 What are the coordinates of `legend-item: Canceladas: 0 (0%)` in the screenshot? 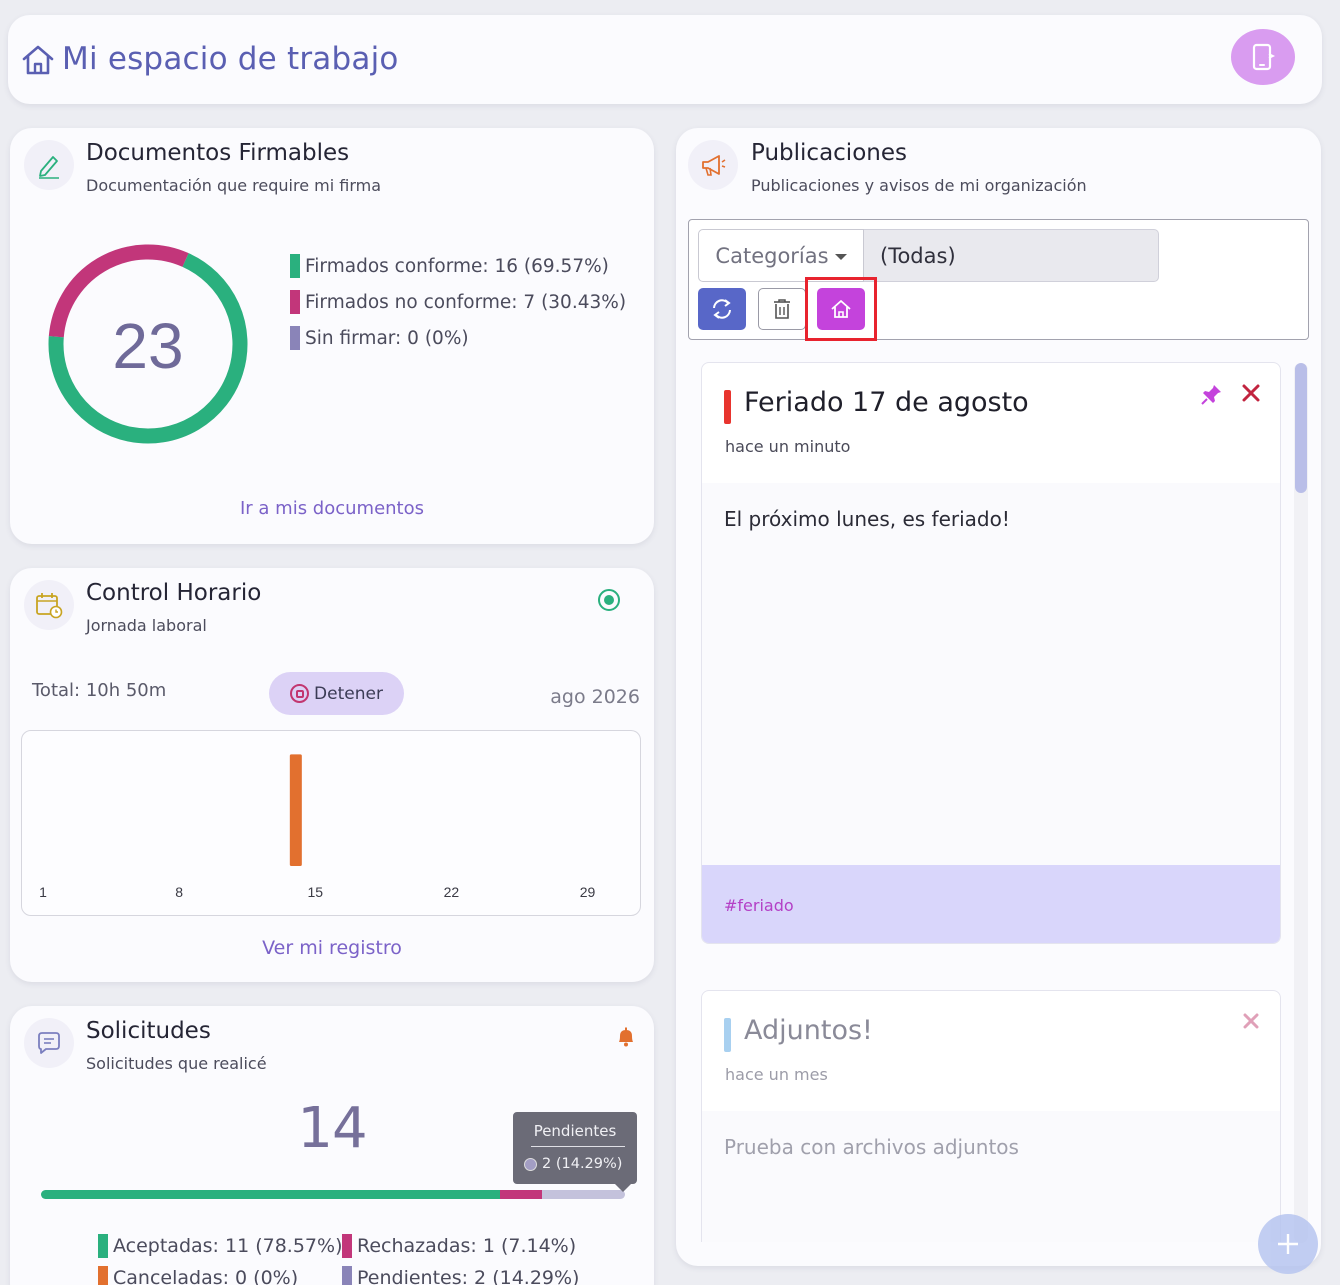 It's located at (220, 1273).